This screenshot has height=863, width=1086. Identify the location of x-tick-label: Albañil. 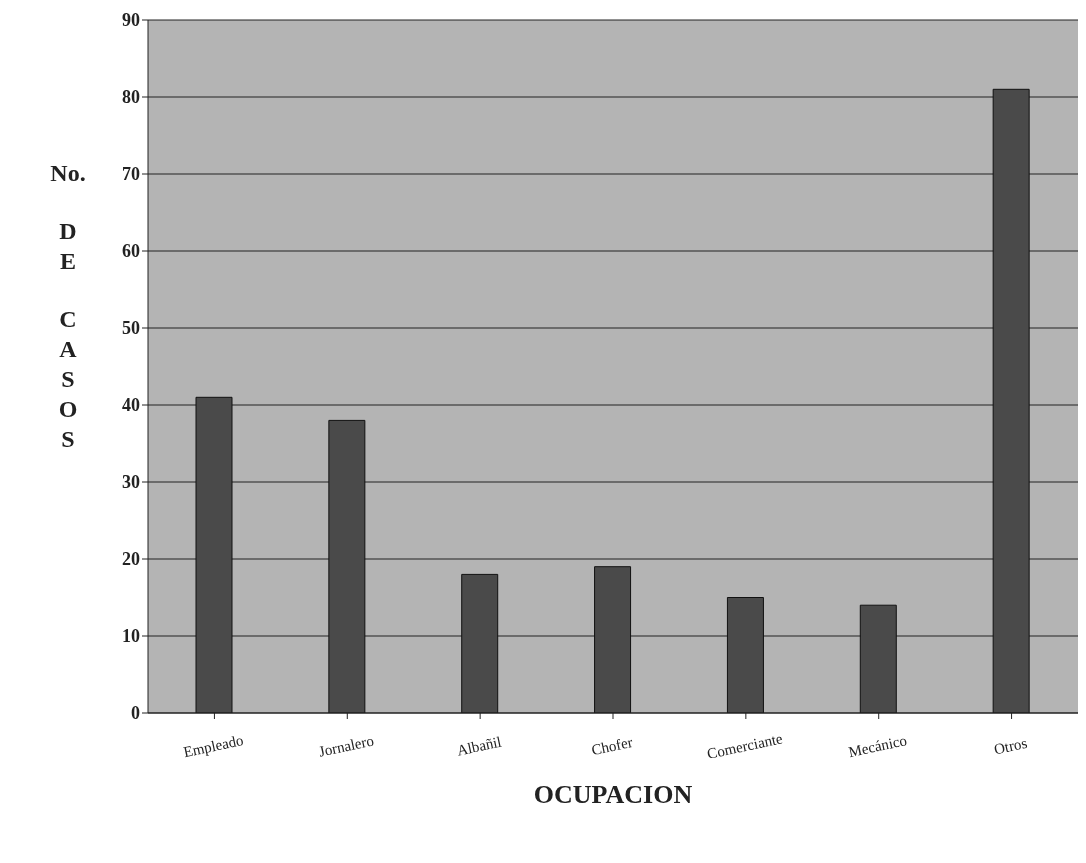
(479, 746).